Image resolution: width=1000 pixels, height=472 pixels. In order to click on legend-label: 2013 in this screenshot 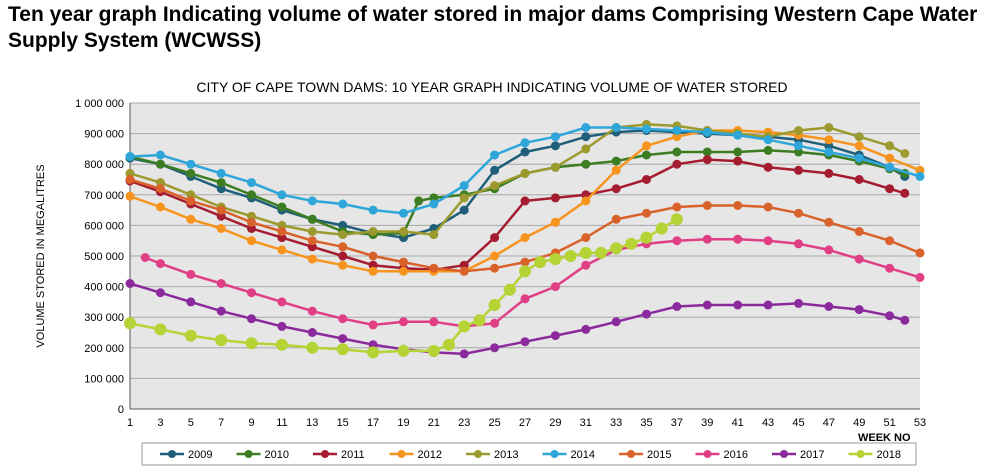, I will do `click(506, 455)`.